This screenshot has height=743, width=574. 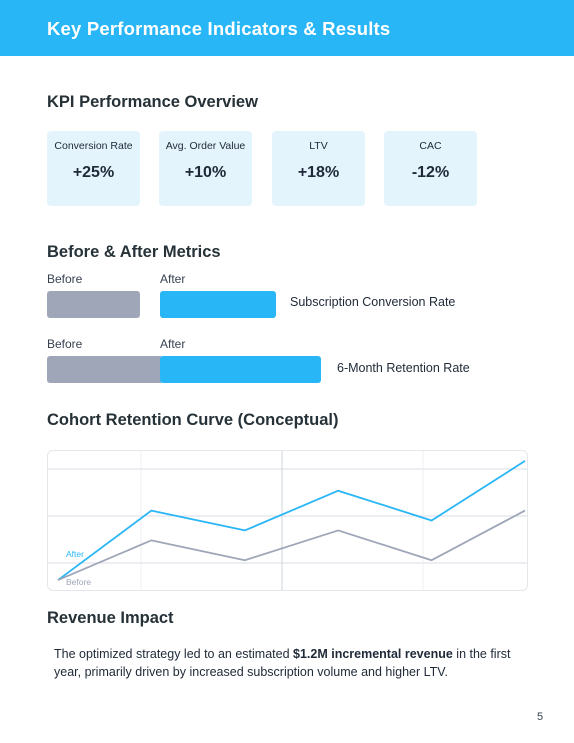 I want to click on kpi-label: Avg. Order Value, so click(x=205, y=146).